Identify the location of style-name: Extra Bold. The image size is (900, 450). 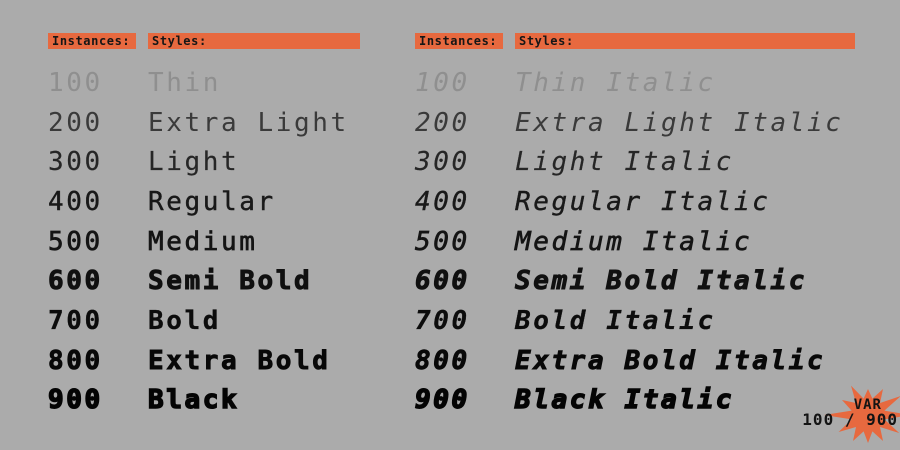
(239, 360).